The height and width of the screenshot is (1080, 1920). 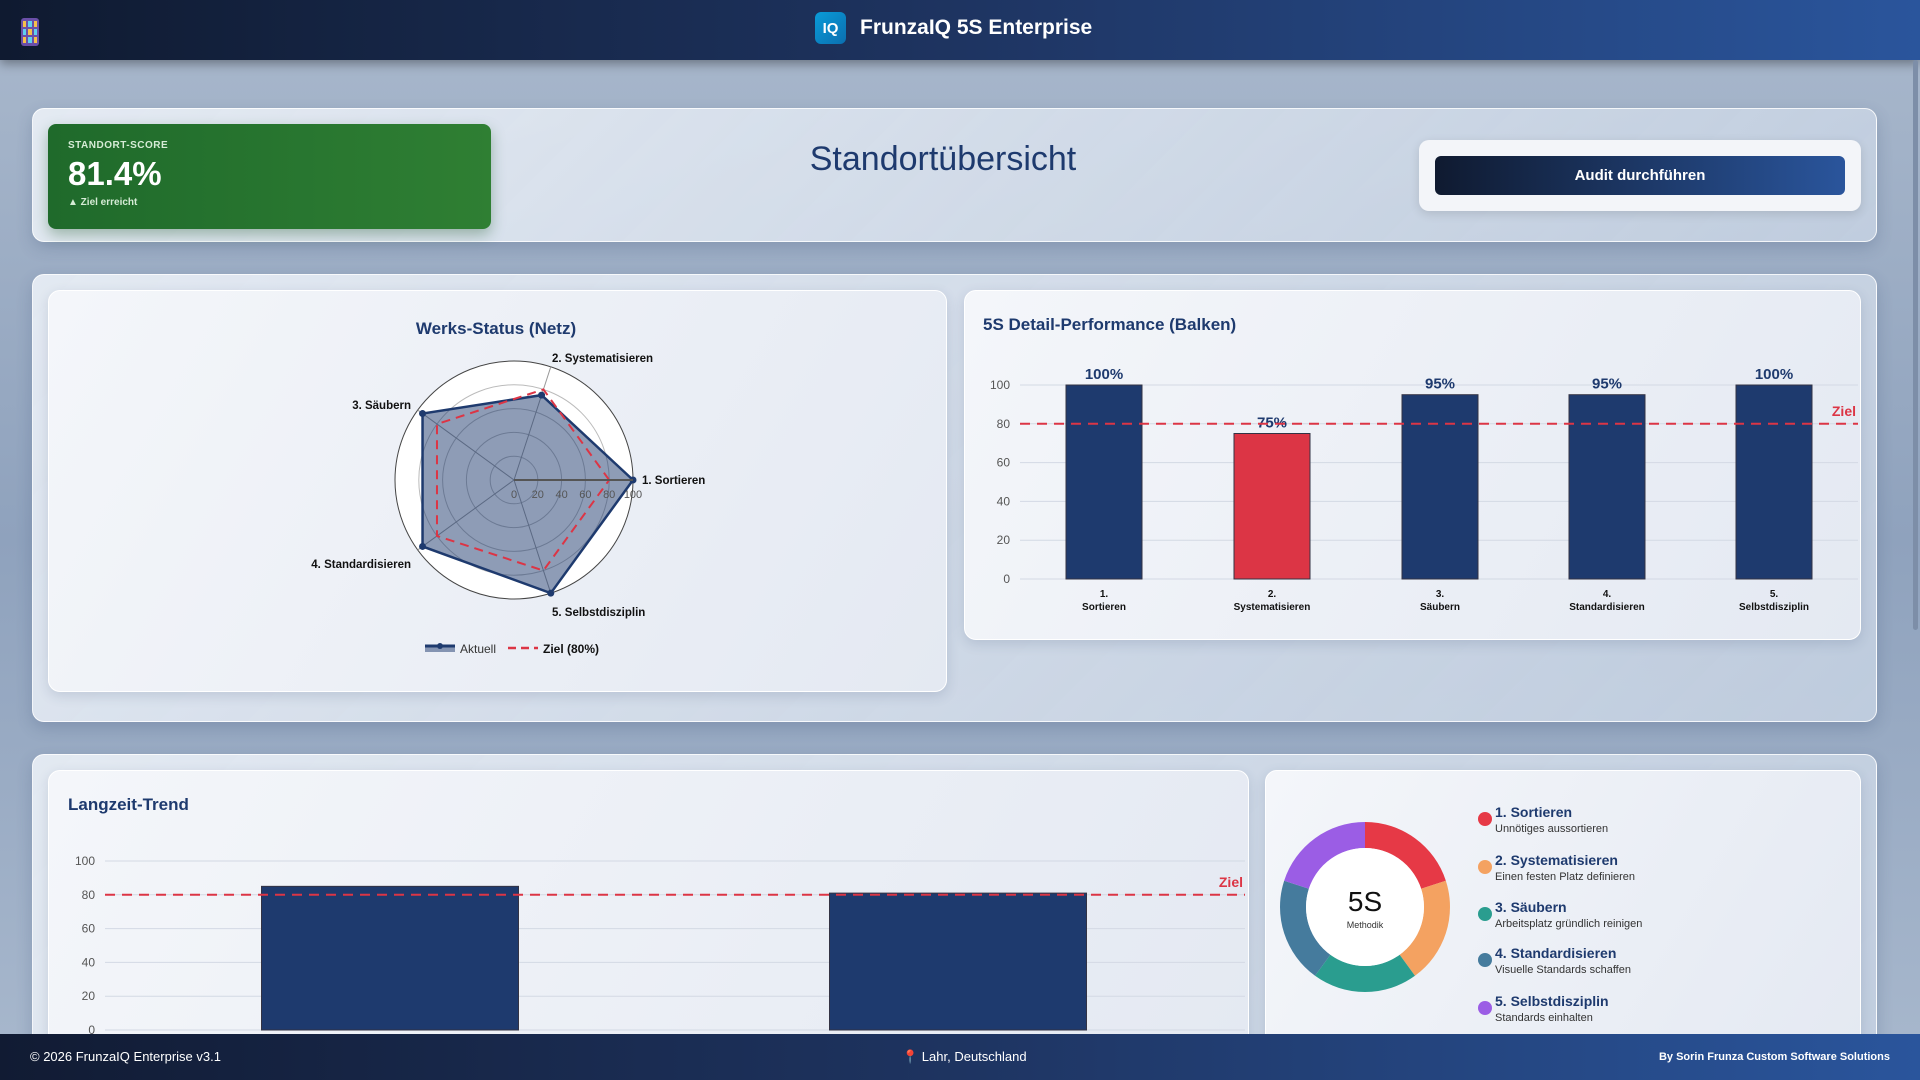 What do you see at coordinates (609, 495) in the screenshot?
I see `radar-tick-label: 80` at bounding box center [609, 495].